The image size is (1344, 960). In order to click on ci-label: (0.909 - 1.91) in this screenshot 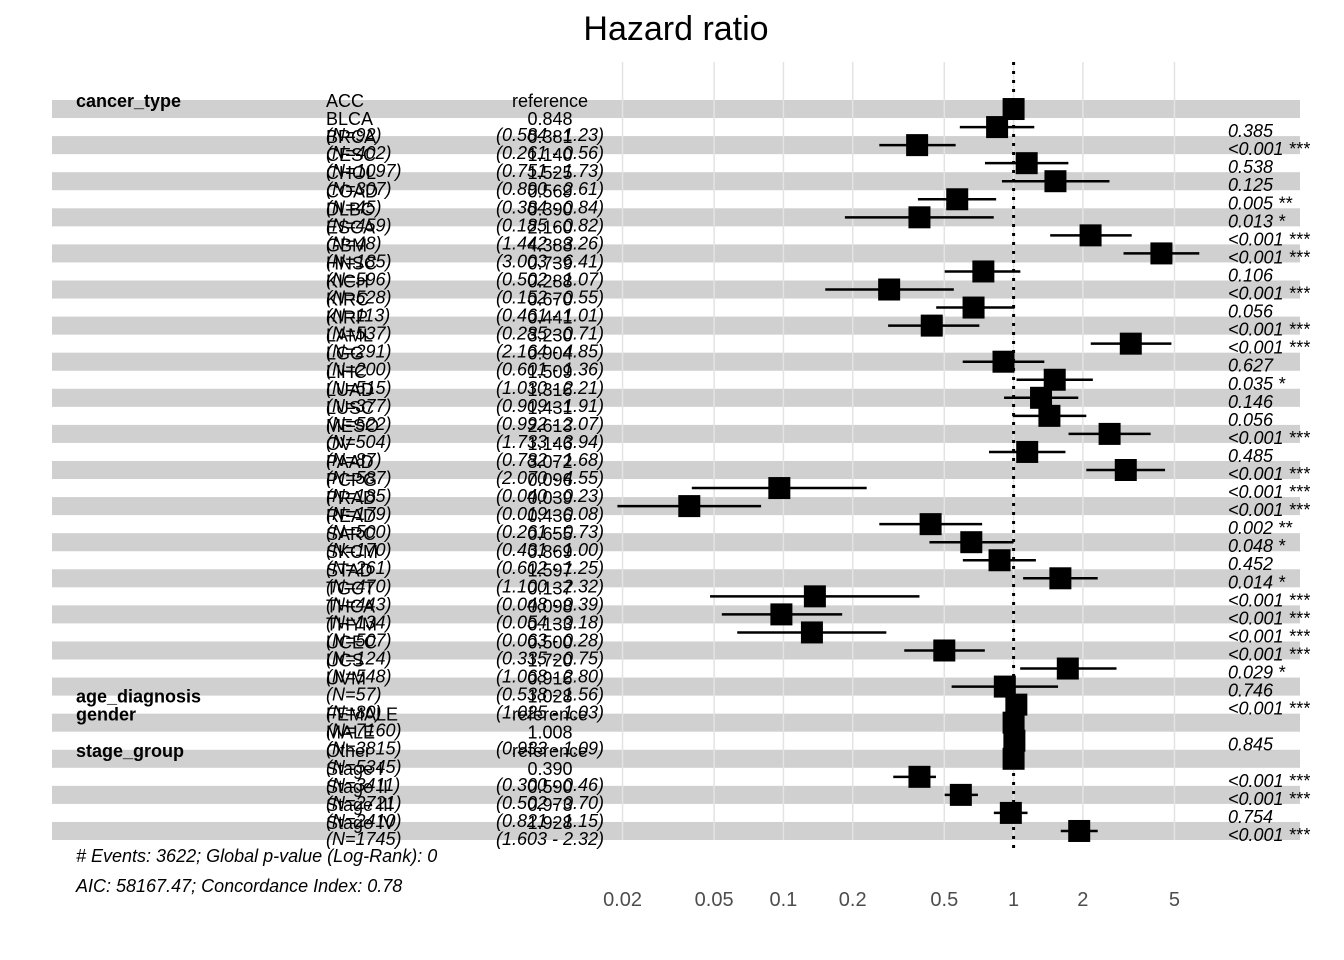, I will do `click(550, 406)`.